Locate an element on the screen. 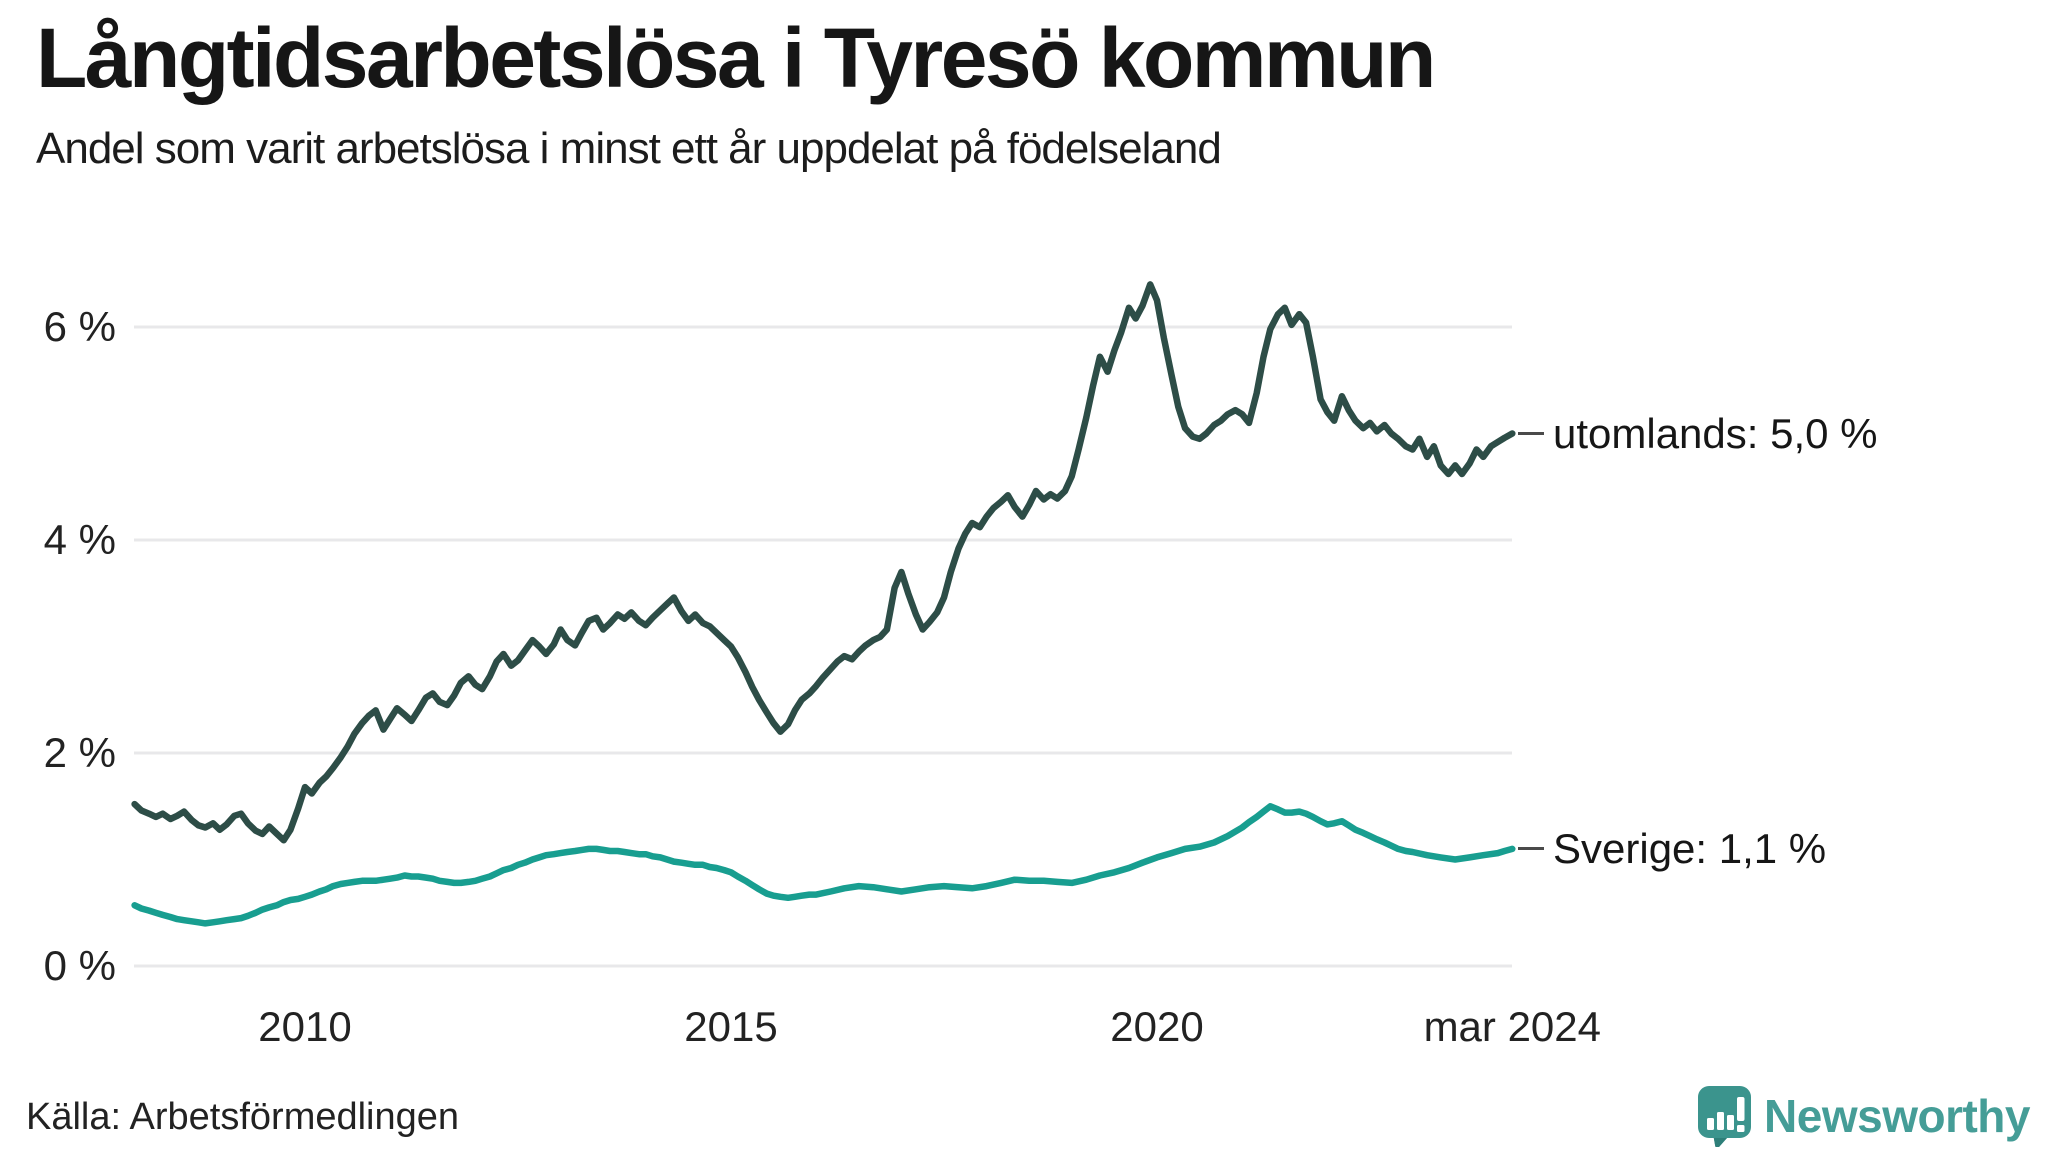  x-axis-tick-label: 2010 is located at coordinates (305, 1026).